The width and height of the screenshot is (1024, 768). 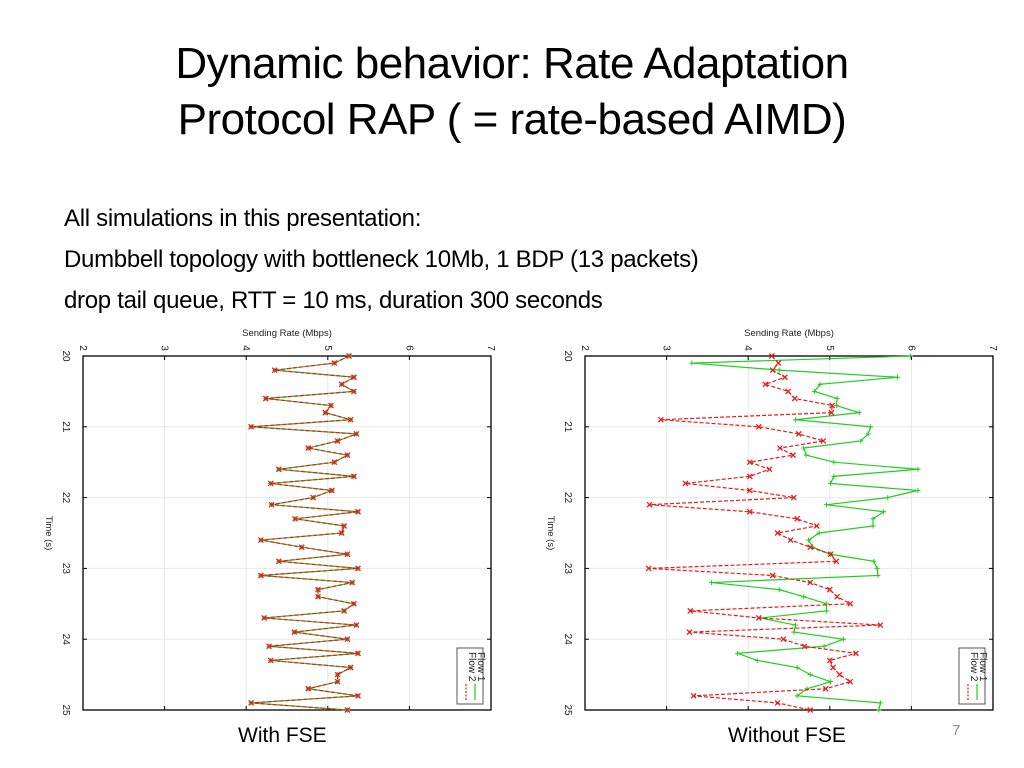 What do you see at coordinates (65, 569) in the screenshot?
I see `time-tick-label: 23` at bounding box center [65, 569].